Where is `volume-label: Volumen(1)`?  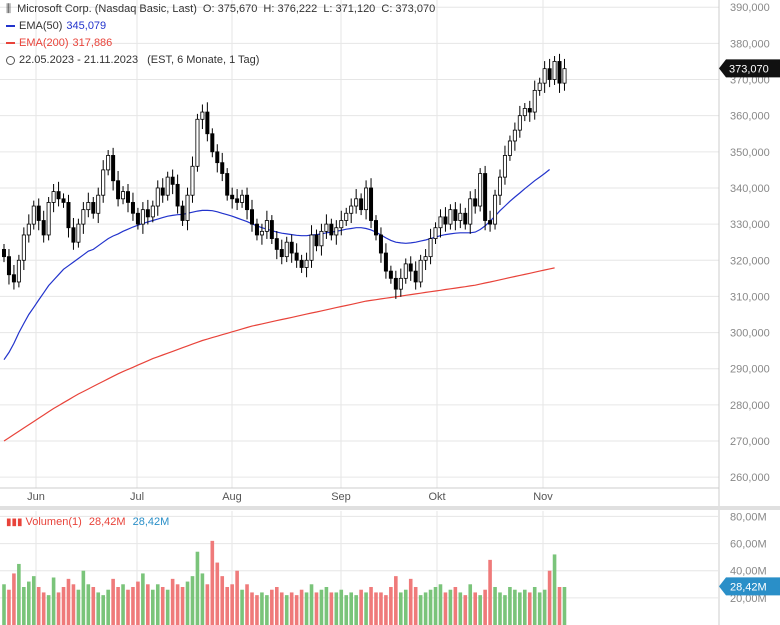
volume-label: Volumen(1) is located at coordinates (53, 522).